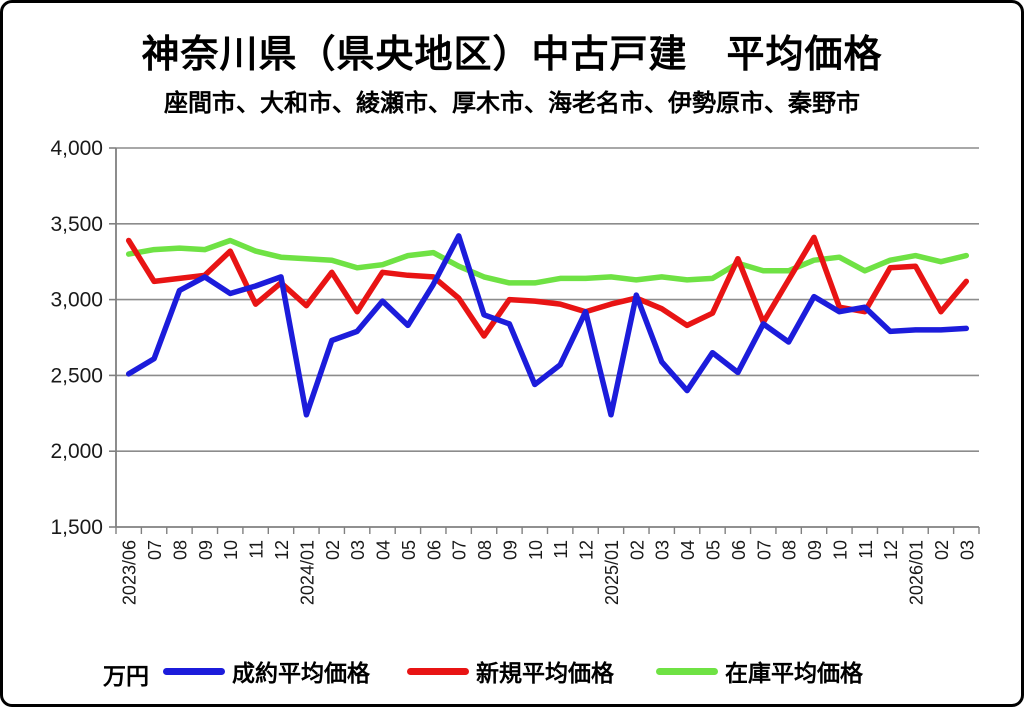 Image resolution: width=1024 pixels, height=707 pixels. Describe the element at coordinates (76, 300) in the screenshot. I see `y-tick-label: 3,000` at that location.